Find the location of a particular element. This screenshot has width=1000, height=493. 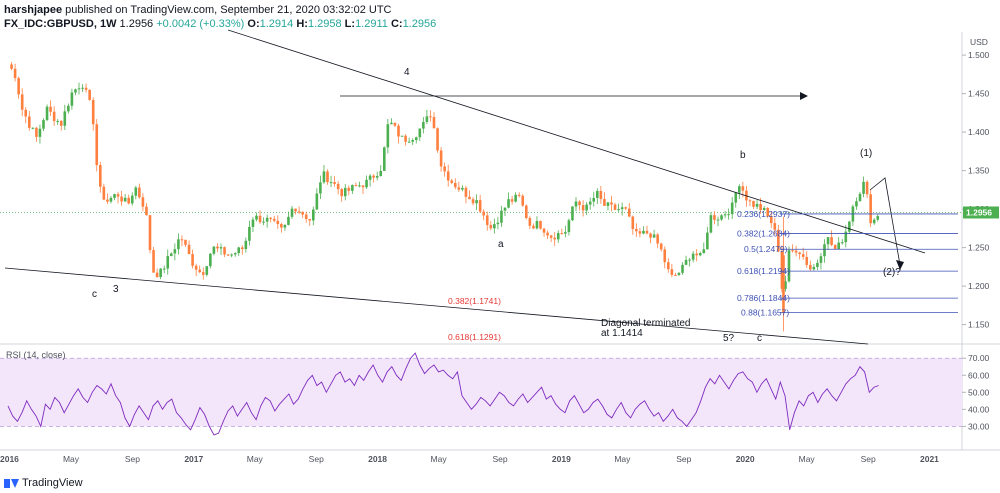

price-tick-label: 1.500 is located at coordinates (979, 55).